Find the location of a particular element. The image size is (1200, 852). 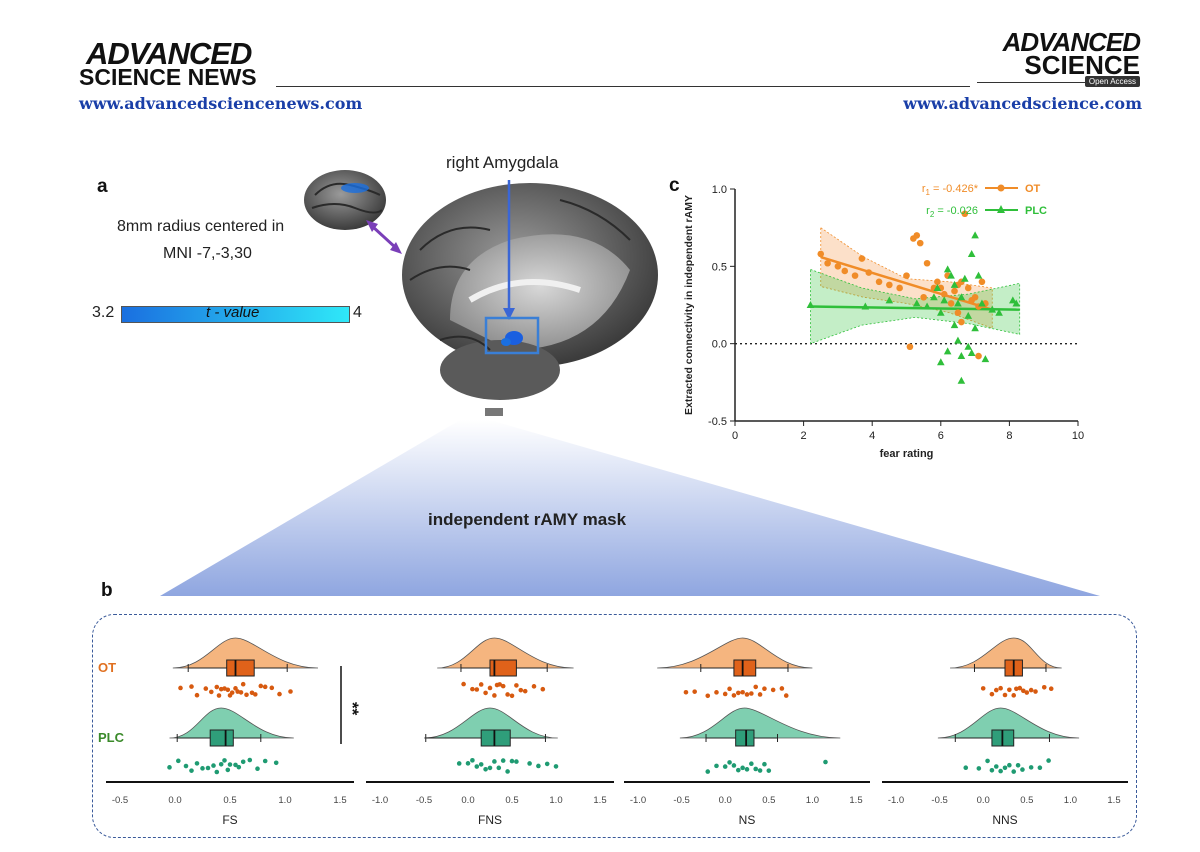

y-tick-label: 1.0 is located at coordinates (719, 190).